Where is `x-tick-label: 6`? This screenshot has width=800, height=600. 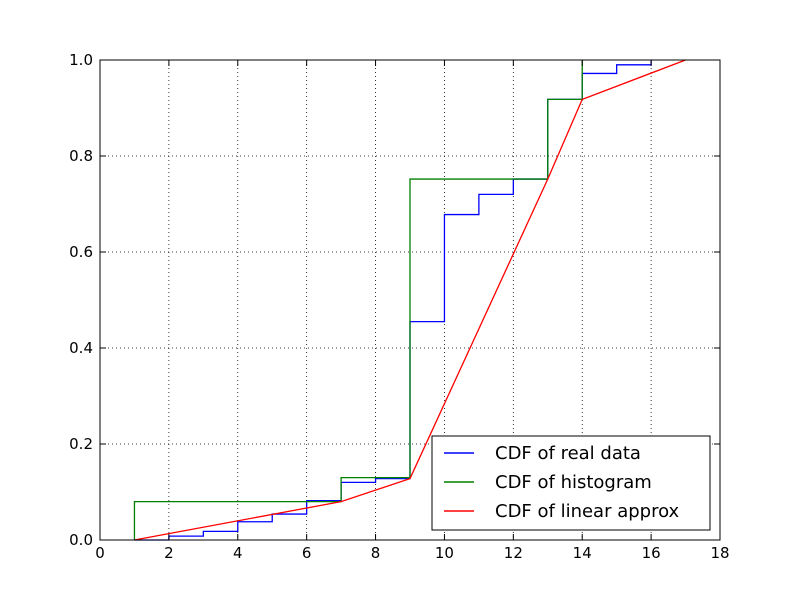 x-tick-label: 6 is located at coordinates (307, 553).